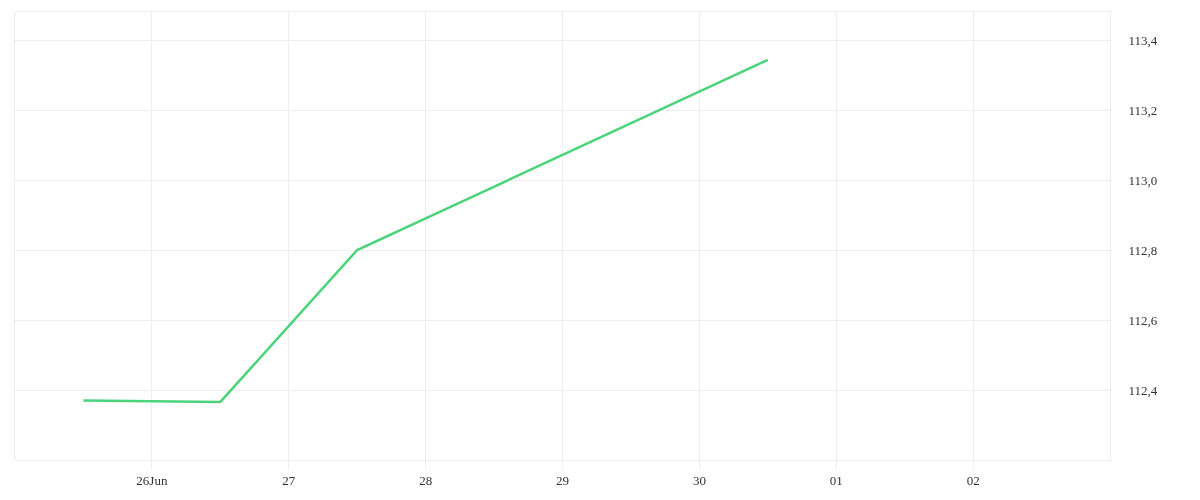 The width and height of the screenshot is (1200, 500). I want to click on y-tick-label: 113,2, so click(1143, 110).